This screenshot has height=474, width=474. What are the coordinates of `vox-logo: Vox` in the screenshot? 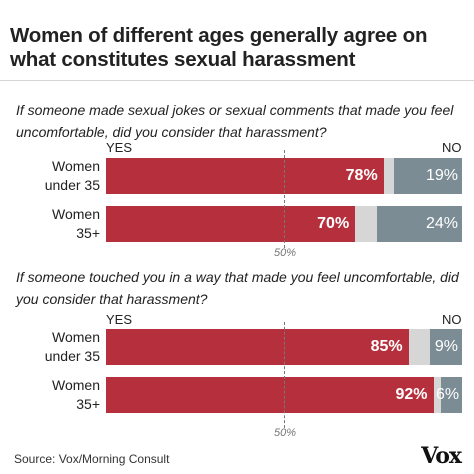 It's located at (441, 456).